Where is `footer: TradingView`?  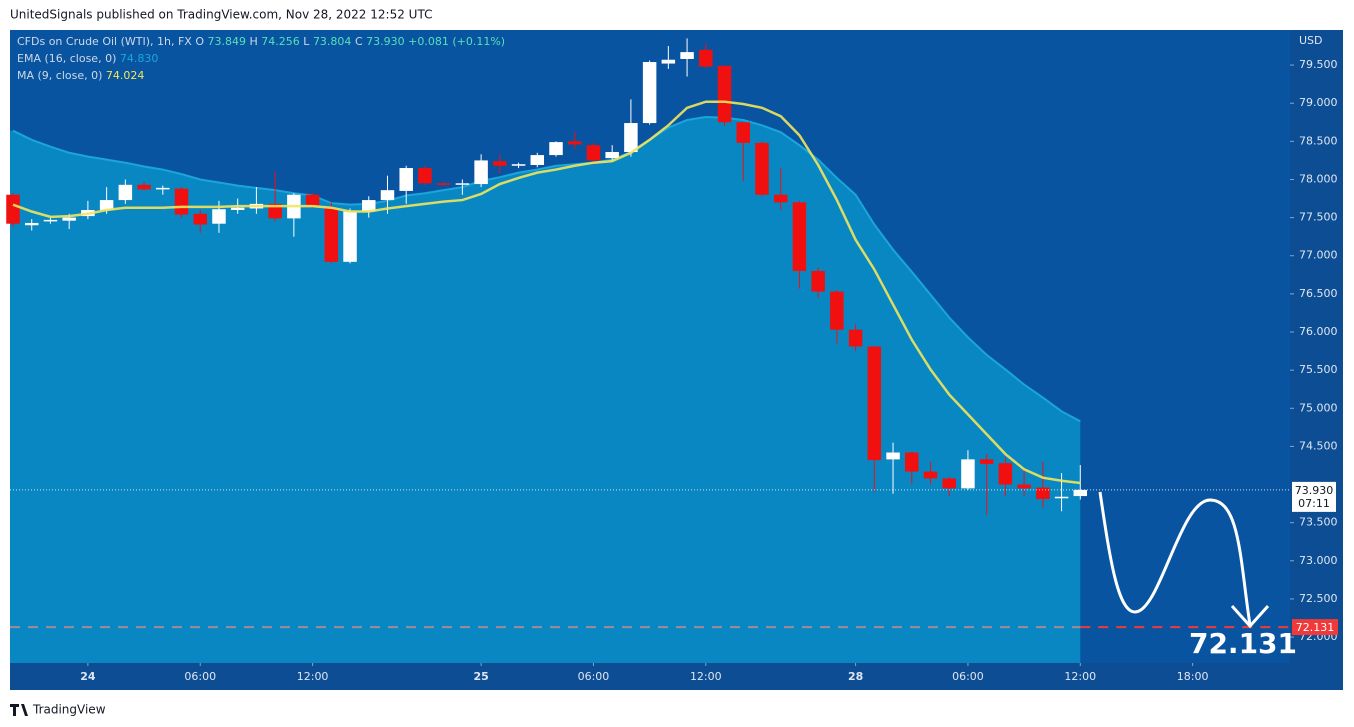 footer: TradingView is located at coordinates (58, 710).